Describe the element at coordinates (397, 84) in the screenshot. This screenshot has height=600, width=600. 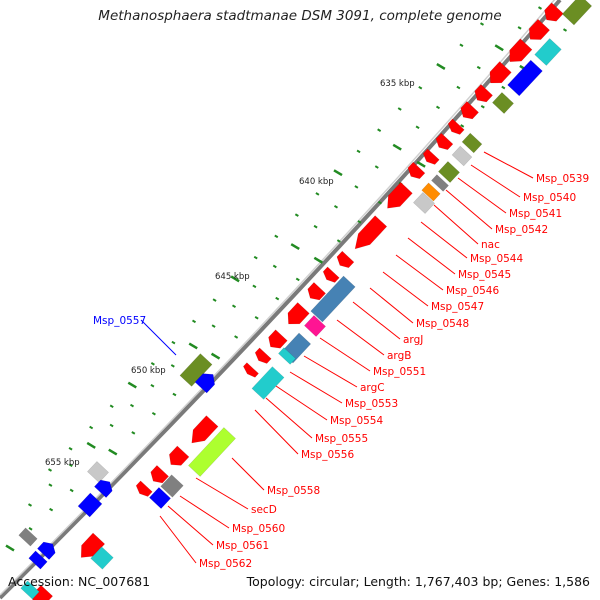
I see `scale-label: 635 kbp` at that location.